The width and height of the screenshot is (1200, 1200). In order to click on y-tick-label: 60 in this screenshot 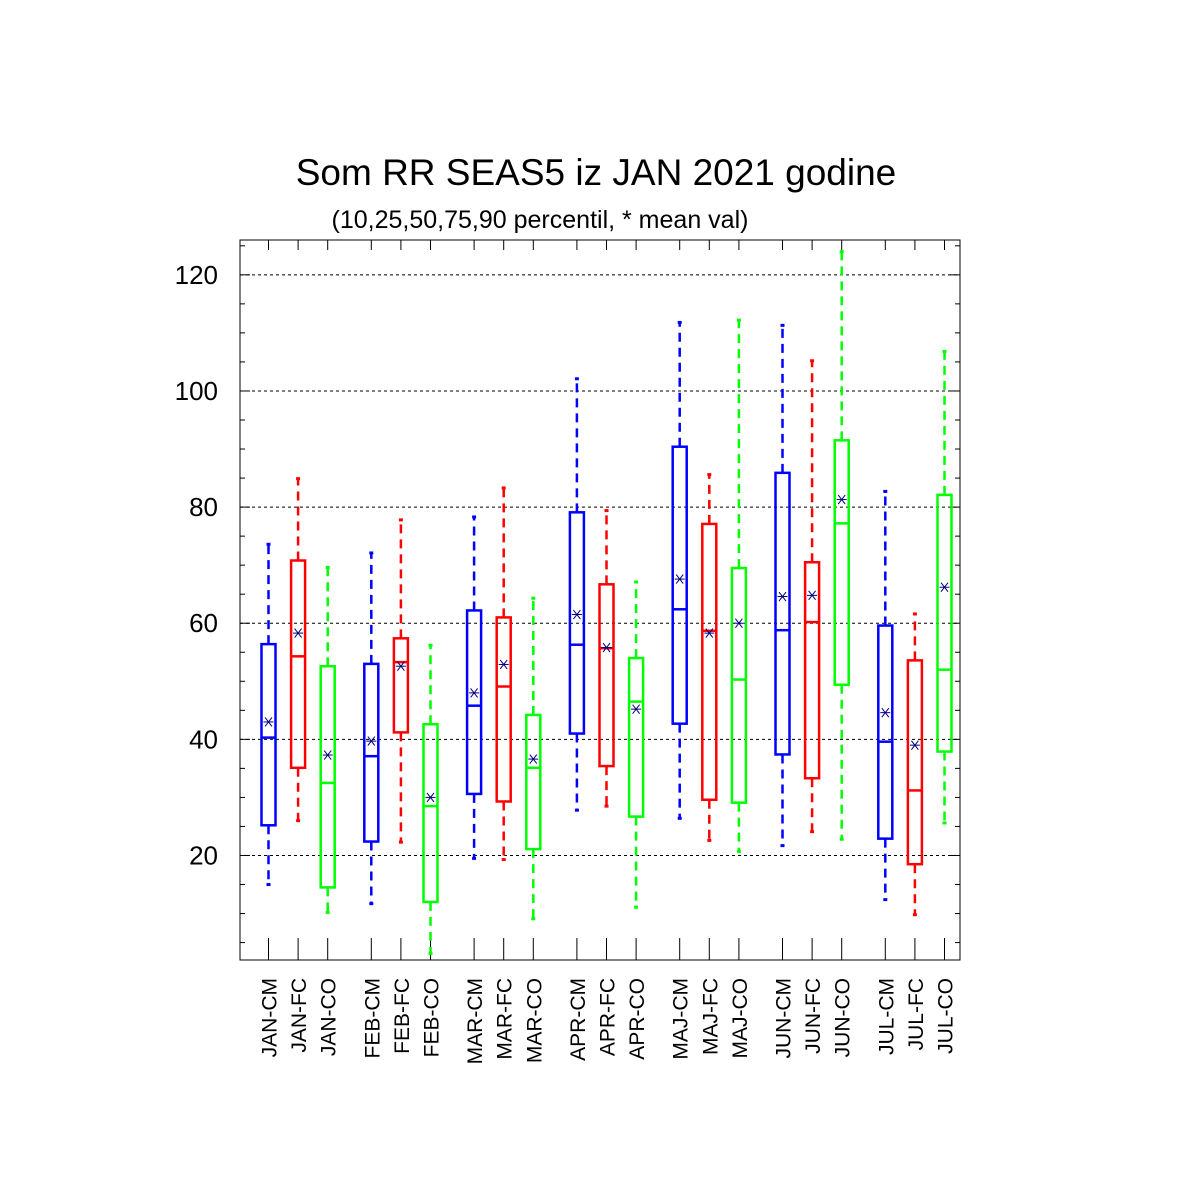, I will do `click(203, 623)`.